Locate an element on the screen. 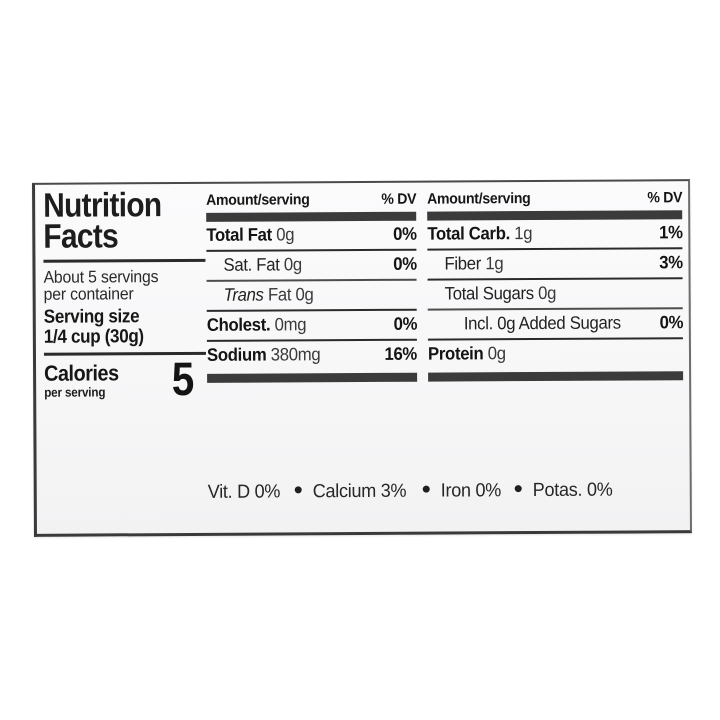 This screenshot has width=720, height=720. row-protein: Protein 0g is located at coordinates (555, 353).